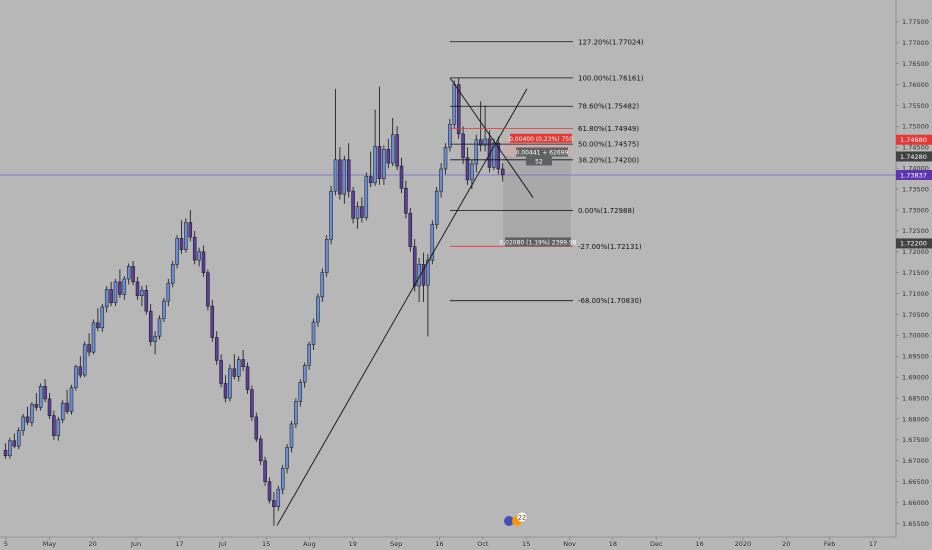 The image size is (932, 550). Describe the element at coordinates (541, 139) in the screenshot. I see `measure-tag-label: 0.00400 (0.23%) 750` at that location.